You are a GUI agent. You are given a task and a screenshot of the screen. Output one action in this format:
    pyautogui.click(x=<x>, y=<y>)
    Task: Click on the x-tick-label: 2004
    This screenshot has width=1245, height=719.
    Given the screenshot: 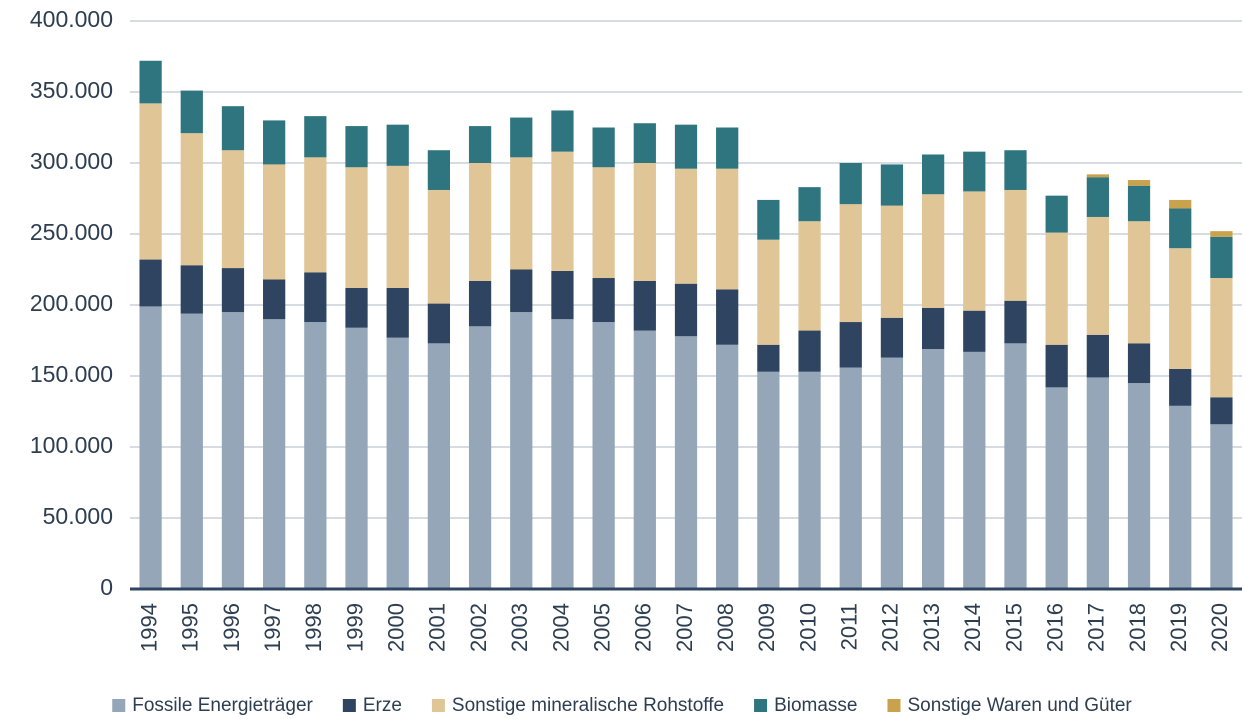 What is the action you would take?
    pyautogui.click(x=560, y=627)
    